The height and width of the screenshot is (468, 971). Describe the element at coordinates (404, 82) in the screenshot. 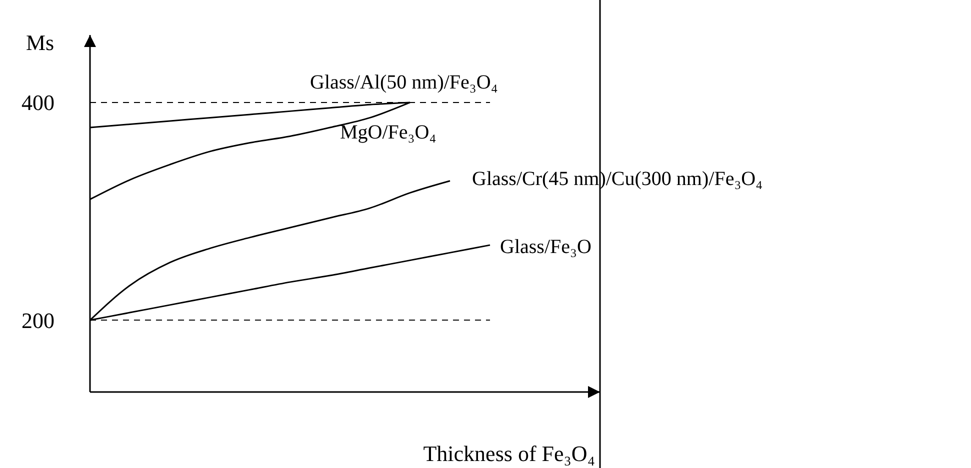

I see `series-label: Glass/Al(50 nm)/Fe₃O₄` at that location.